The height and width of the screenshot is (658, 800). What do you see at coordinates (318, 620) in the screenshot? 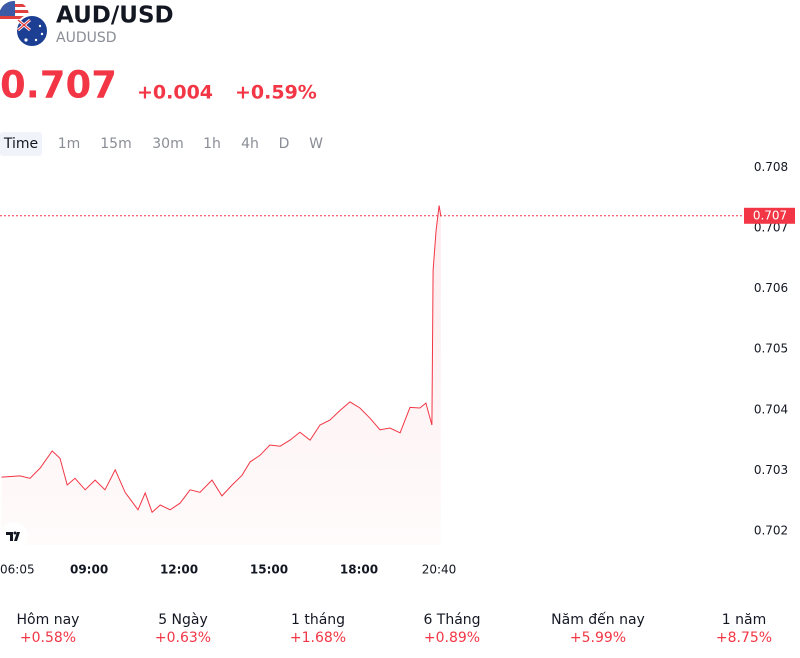
I see `period-label: 1 tháng` at bounding box center [318, 620].